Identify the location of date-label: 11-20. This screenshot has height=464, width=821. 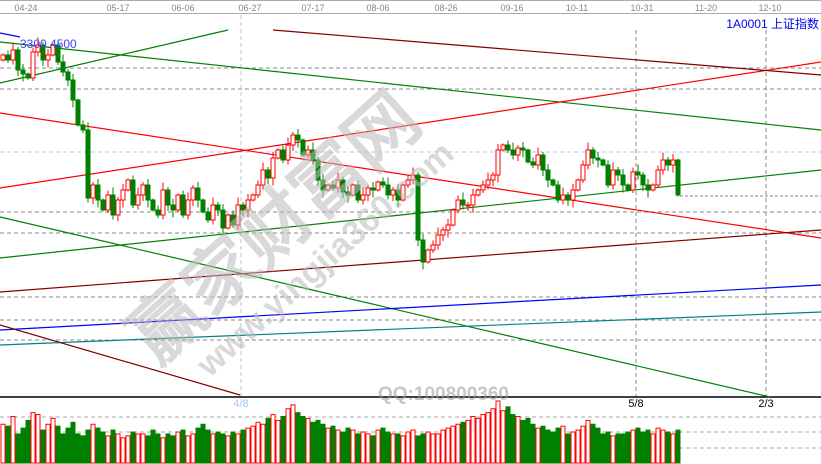
(706, 8).